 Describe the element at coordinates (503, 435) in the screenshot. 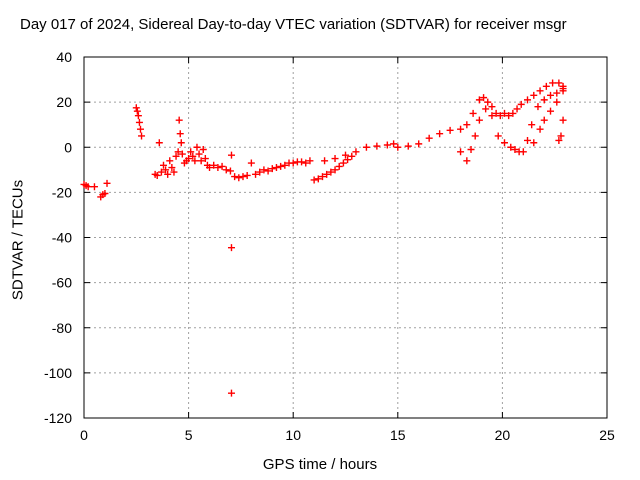

I see `x-tick-label: 20` at that location.